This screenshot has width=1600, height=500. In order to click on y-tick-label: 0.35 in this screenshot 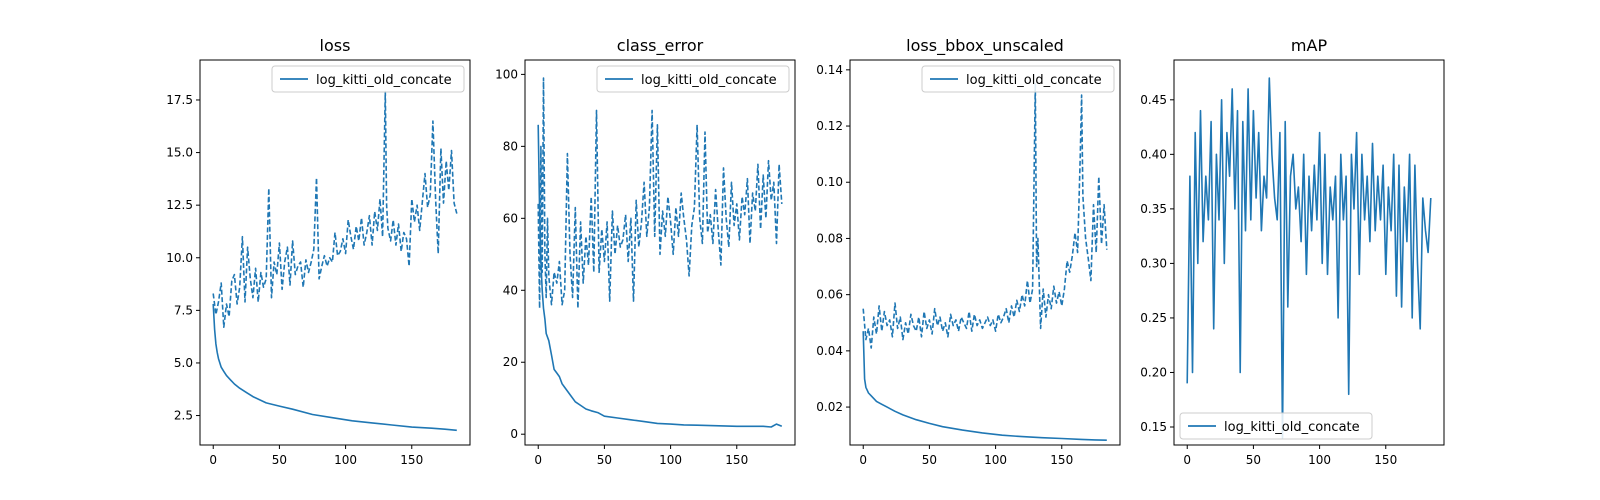, I will do `click(1153, 209)`.